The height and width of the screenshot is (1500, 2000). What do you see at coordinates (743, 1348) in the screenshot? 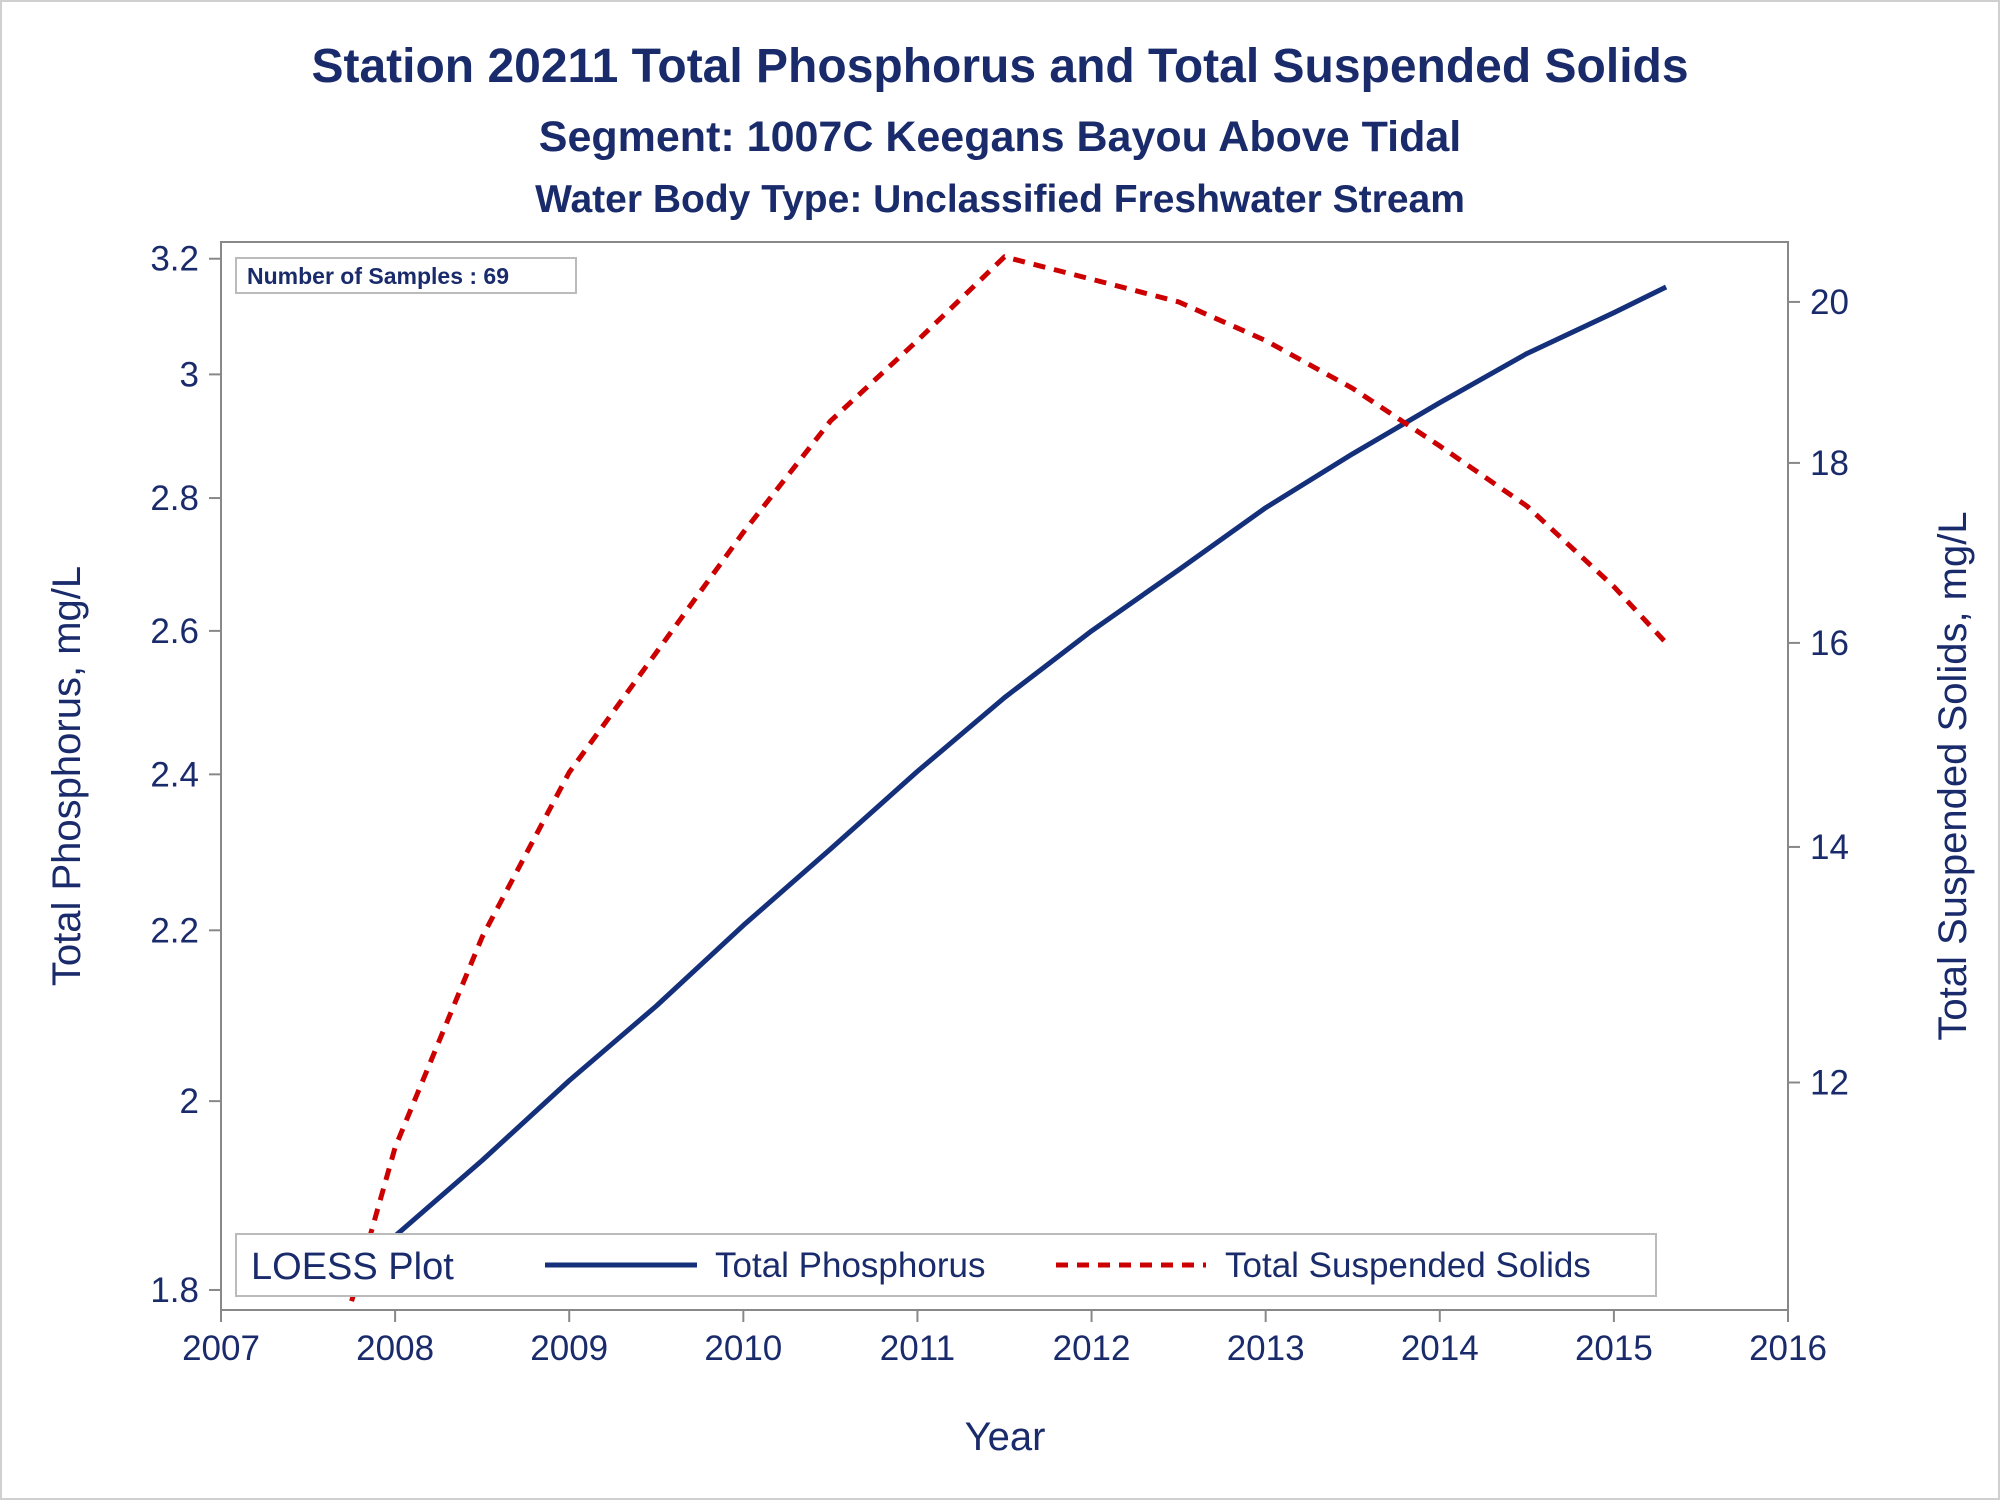
I see `x-tick-label: 2010` at bounding box center [743, 1348].